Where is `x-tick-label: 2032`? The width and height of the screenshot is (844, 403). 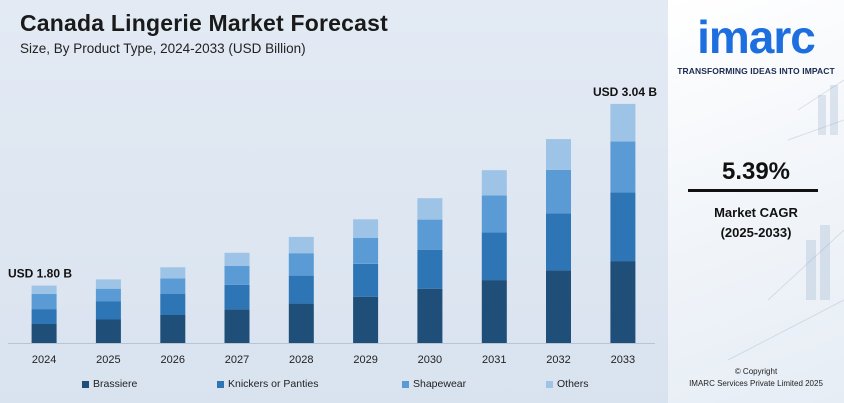 x-tick-label: 2032 is located at coordinates (558, 360).